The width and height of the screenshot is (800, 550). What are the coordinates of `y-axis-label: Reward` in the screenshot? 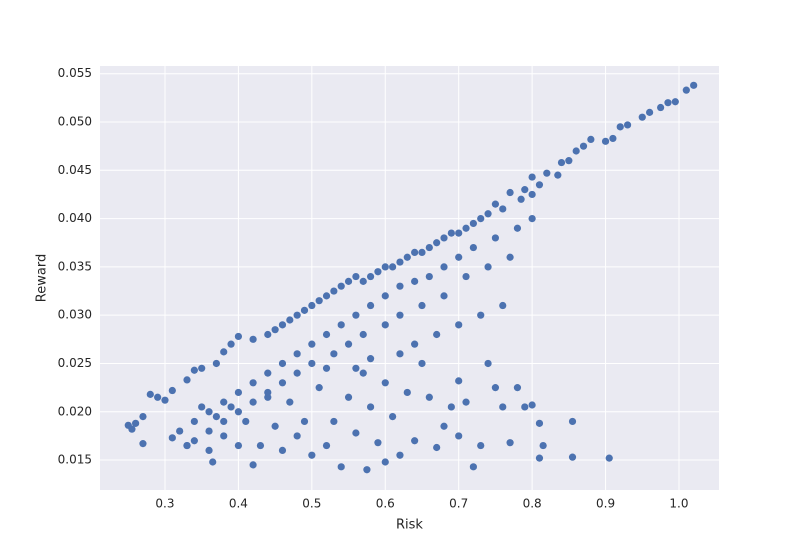 It's located at (42, 278).